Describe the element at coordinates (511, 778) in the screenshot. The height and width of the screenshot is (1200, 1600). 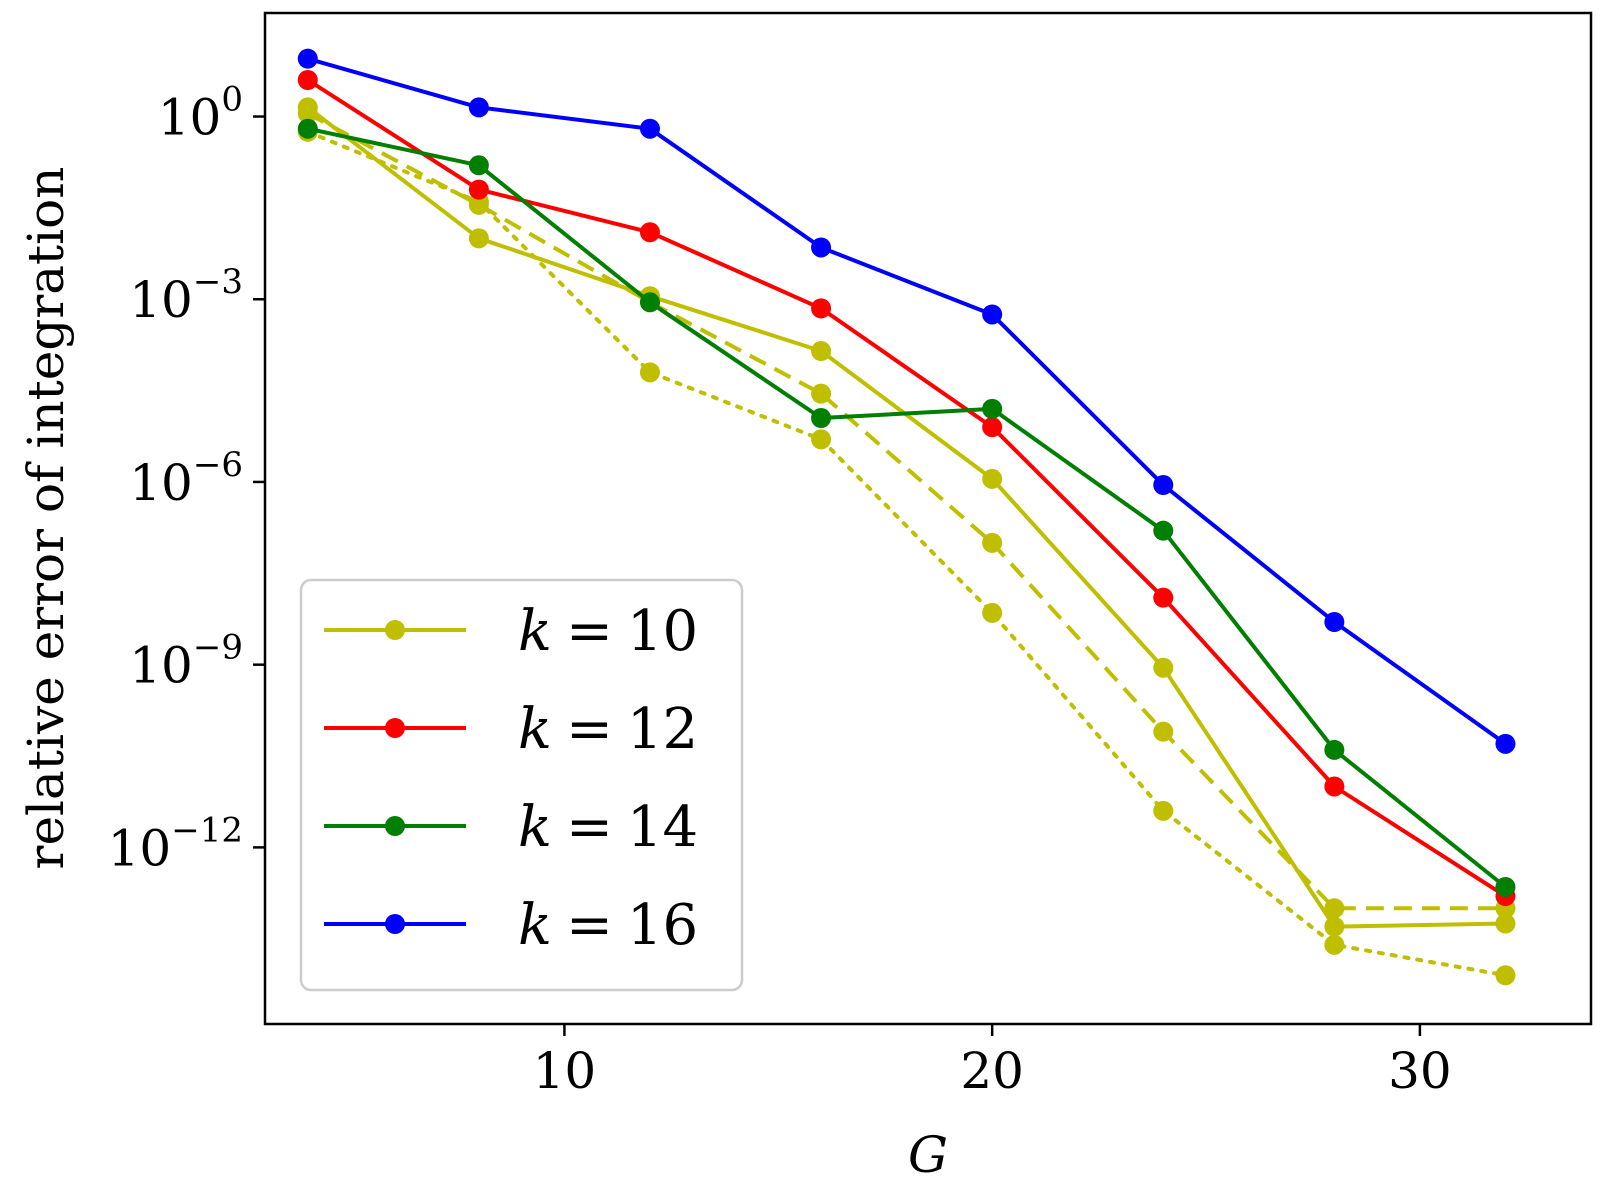
I see `legend-entries: k = 10k = 12k = 14k = 16` at that location.